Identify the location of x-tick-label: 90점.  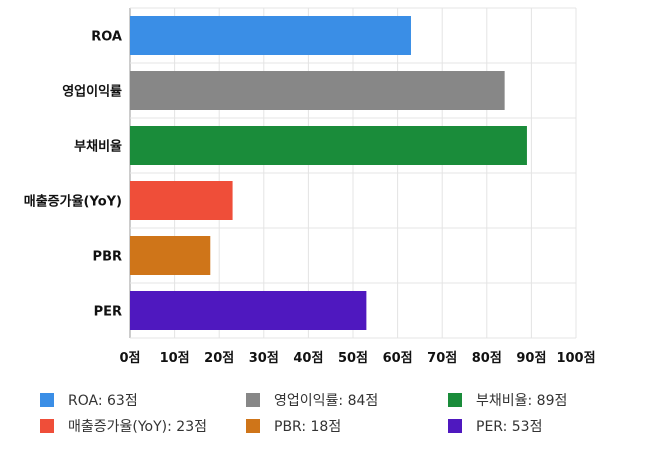
(531, 358).